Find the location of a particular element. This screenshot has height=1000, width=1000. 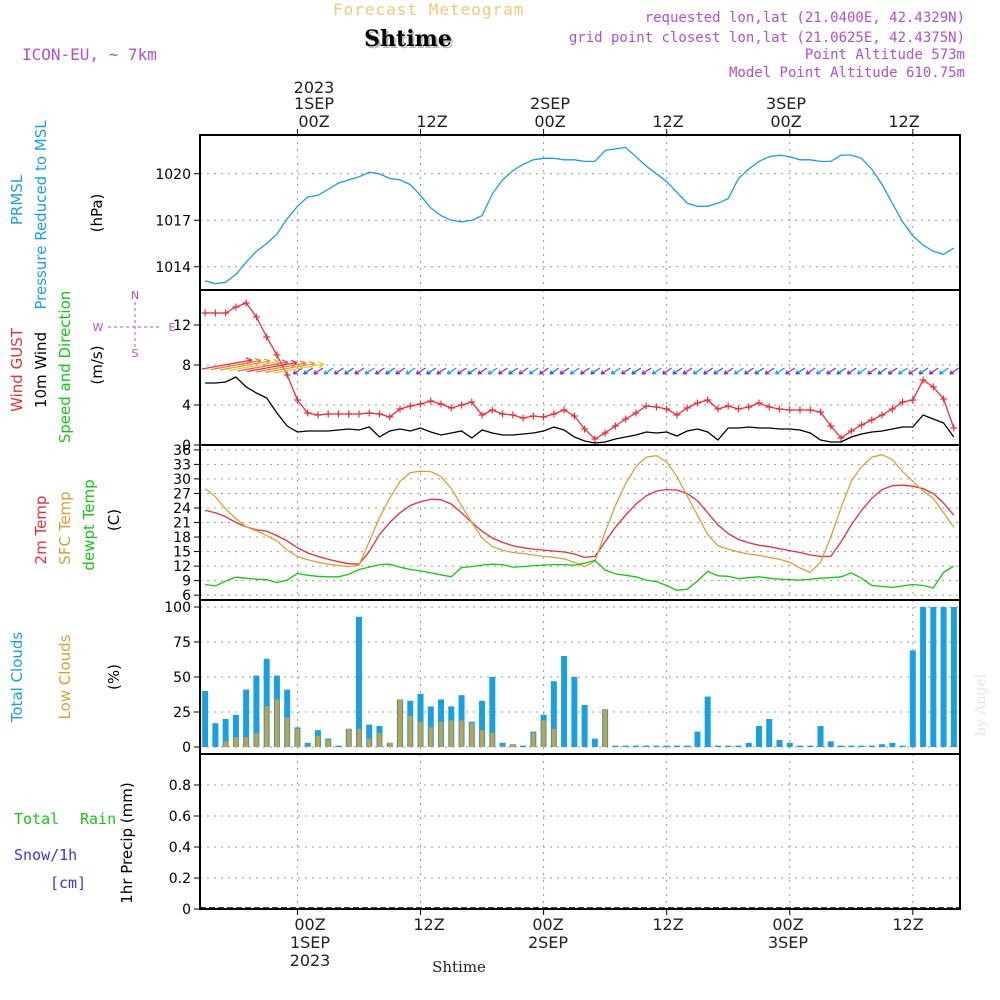

y-tick-label: 50 is located at coordinates (182, 678).